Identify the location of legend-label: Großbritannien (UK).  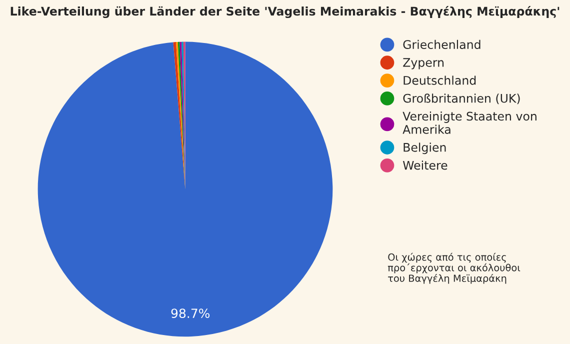
(461, 99).